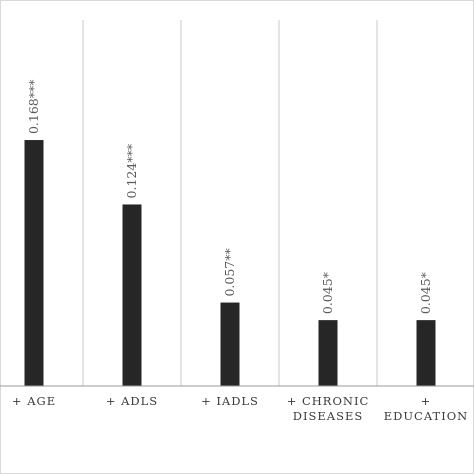 Image resolution: width=474 pixels, height=474 pixels. What do you see at coordinates (426, 401) in the screenshot?
I see `x-tick-label-5-line-1: +` at bounding box center [426, 401].